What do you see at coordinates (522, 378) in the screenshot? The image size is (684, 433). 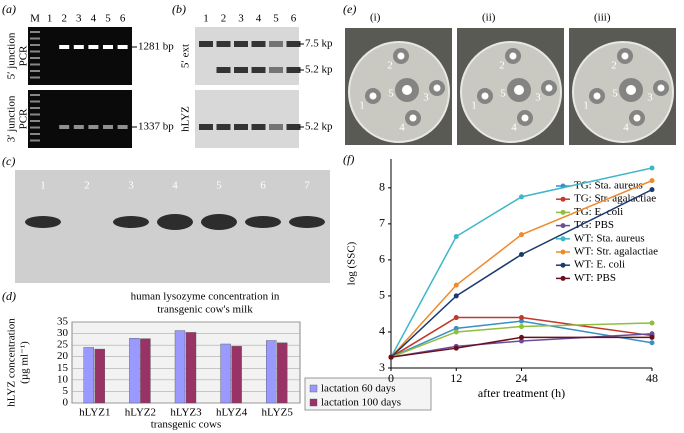 I see `x-tick-label: 24` at bounding box center [522, 378].